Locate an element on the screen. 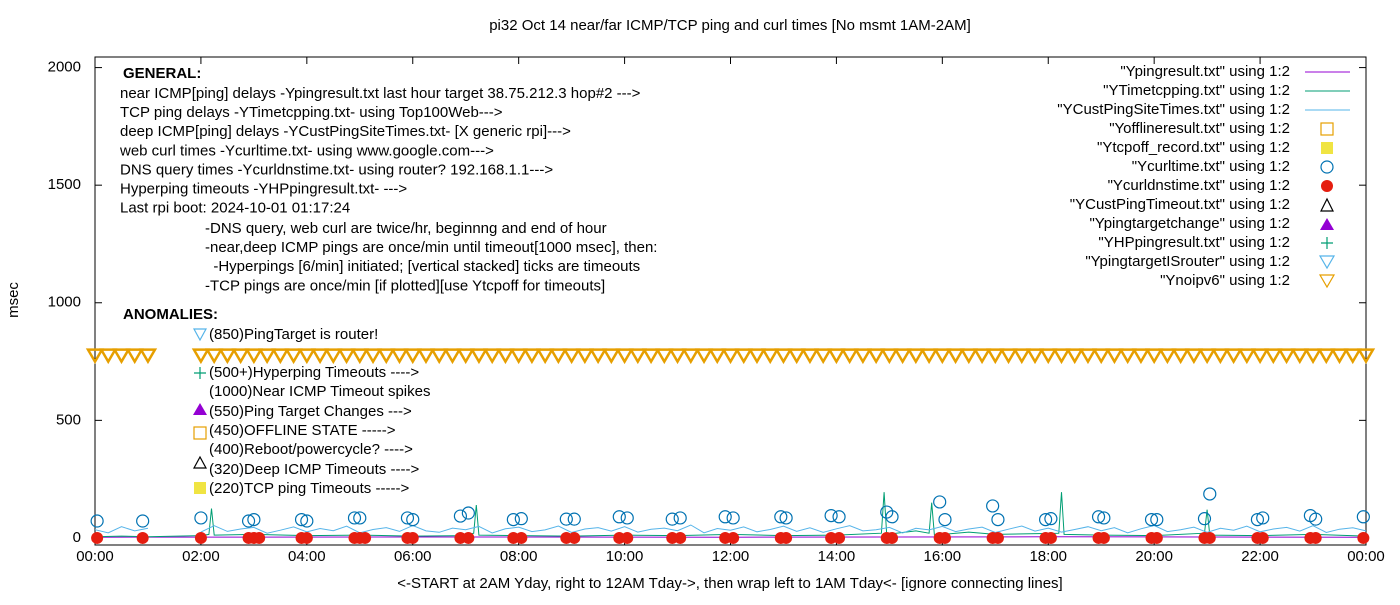 This screenshot has height=605, width=1400. x-tick-label: 06:00 is located at coordinates (413, 556).